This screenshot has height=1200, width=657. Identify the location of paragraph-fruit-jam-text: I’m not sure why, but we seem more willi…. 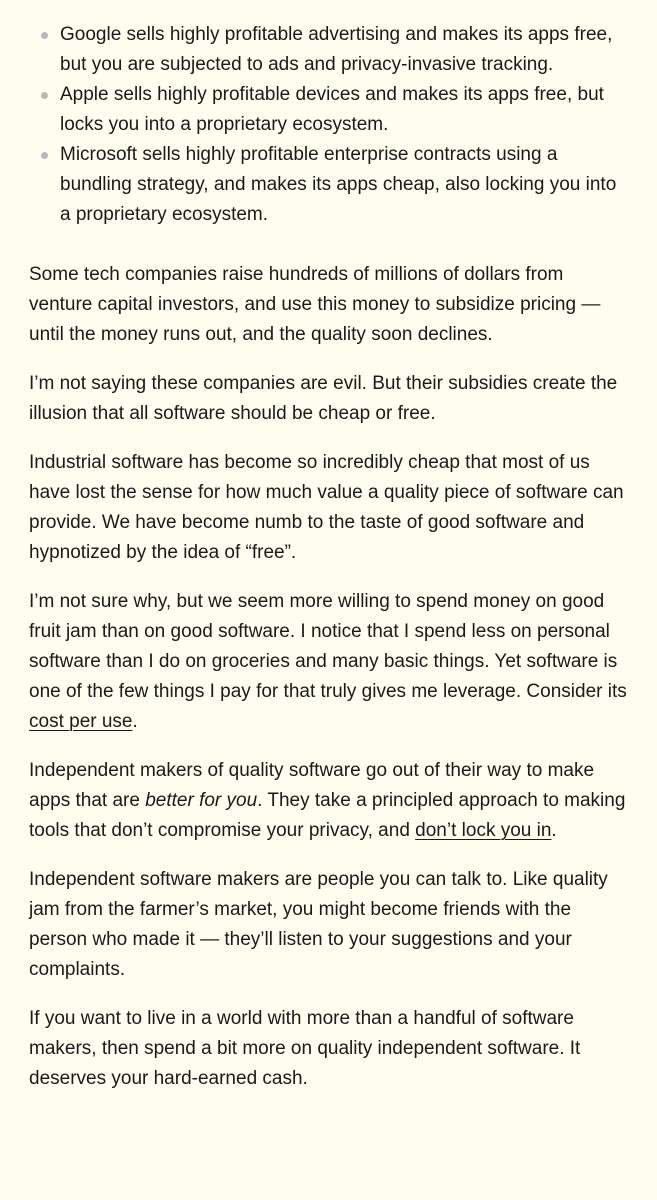
(328, 646).